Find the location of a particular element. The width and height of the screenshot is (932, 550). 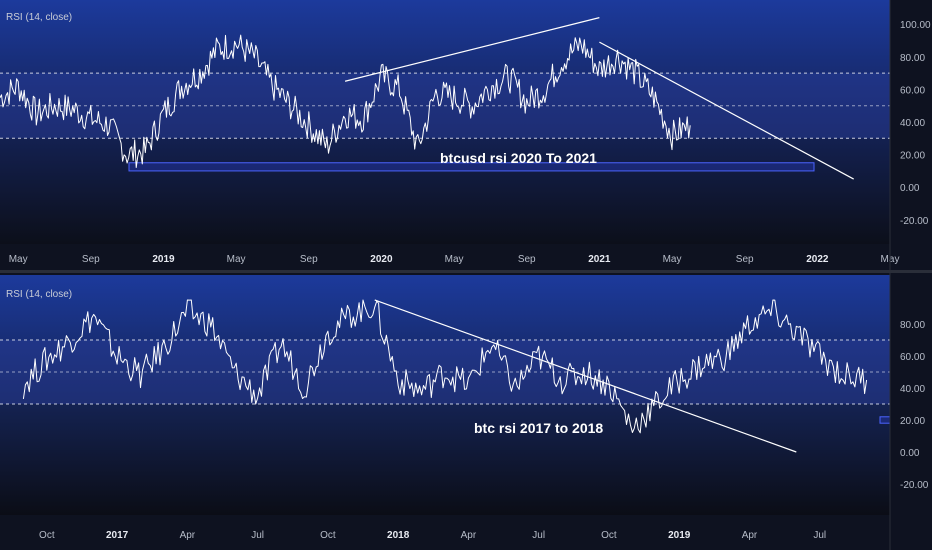

x-axis: Oct 2017 Apr Jul Oct 2018 Apr Jul Oct 2019 Apr Jul is located at coordinates (432, 535).